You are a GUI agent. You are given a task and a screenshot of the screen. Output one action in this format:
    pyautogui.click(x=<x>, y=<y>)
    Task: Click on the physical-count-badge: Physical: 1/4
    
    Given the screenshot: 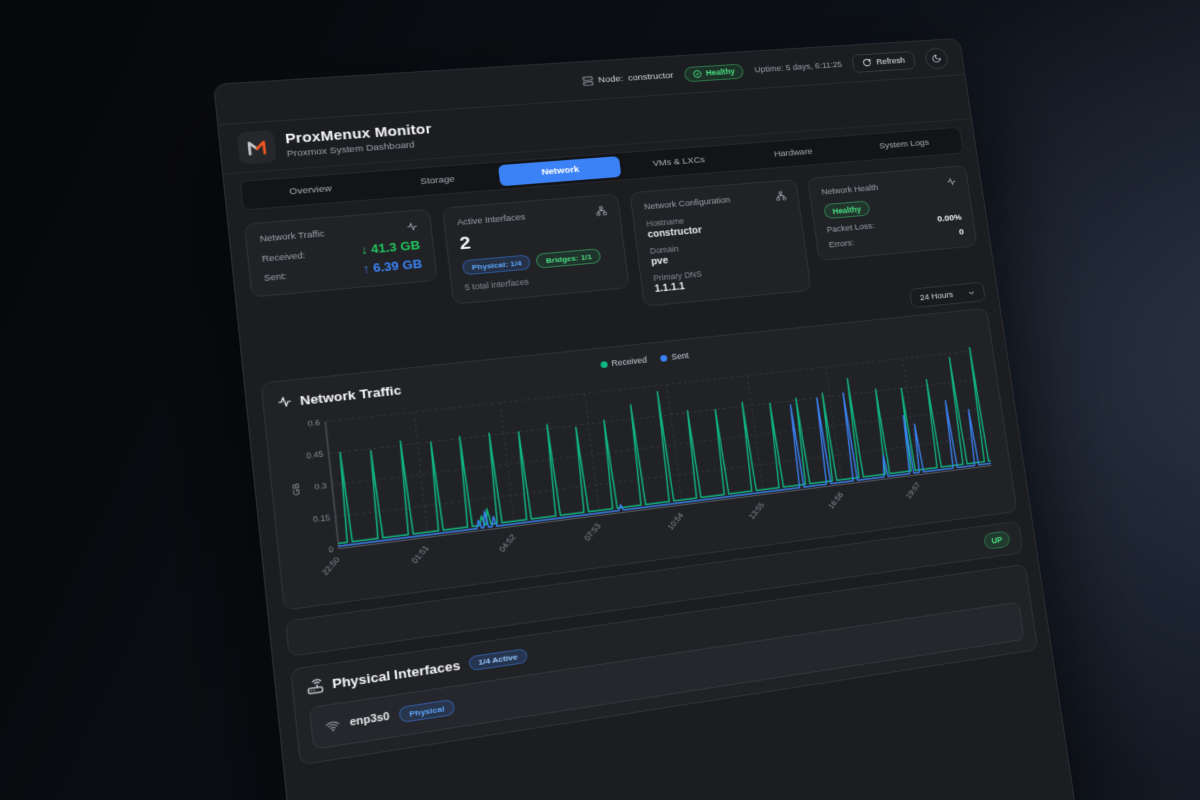 What is the action you would take?
    pyautogui.click(x=496, y=265)
    